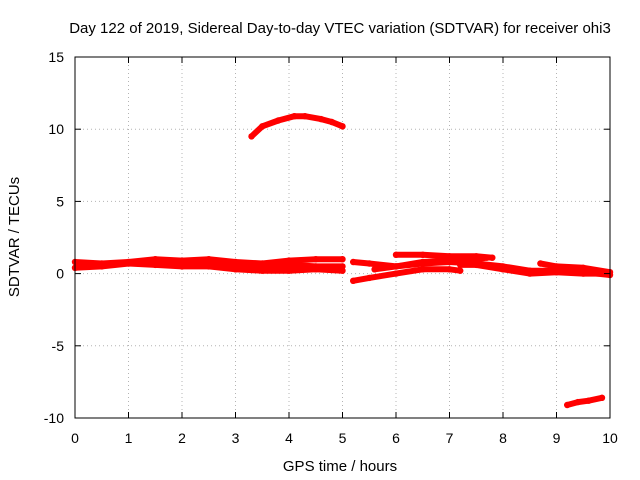 This screenshot has width=640, height=480. Describe the element at coordinates (249, 264) in the screenshot. I see `series-line-band-c` at that location.